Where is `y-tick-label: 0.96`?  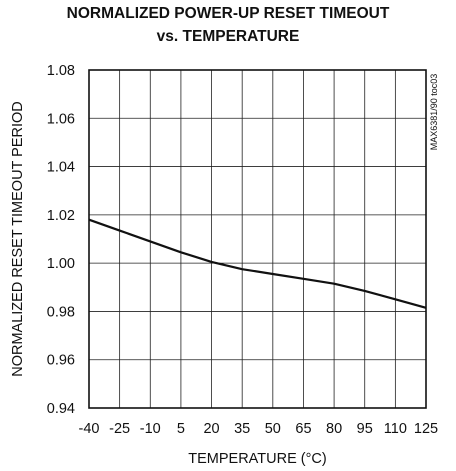 y-tick-label: 0.96 is located at coordinates (61, 361).